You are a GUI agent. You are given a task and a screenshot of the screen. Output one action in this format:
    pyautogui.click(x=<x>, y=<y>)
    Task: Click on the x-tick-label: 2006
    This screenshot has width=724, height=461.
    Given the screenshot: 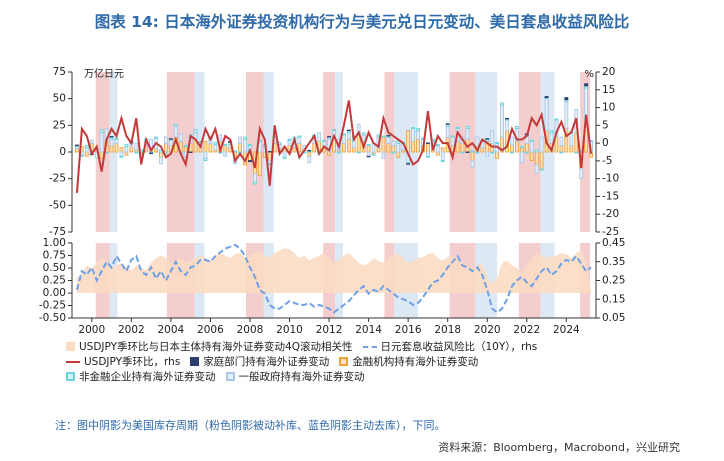 What is the action you would take?
    pyautogui.click(x=210, y=329)
    